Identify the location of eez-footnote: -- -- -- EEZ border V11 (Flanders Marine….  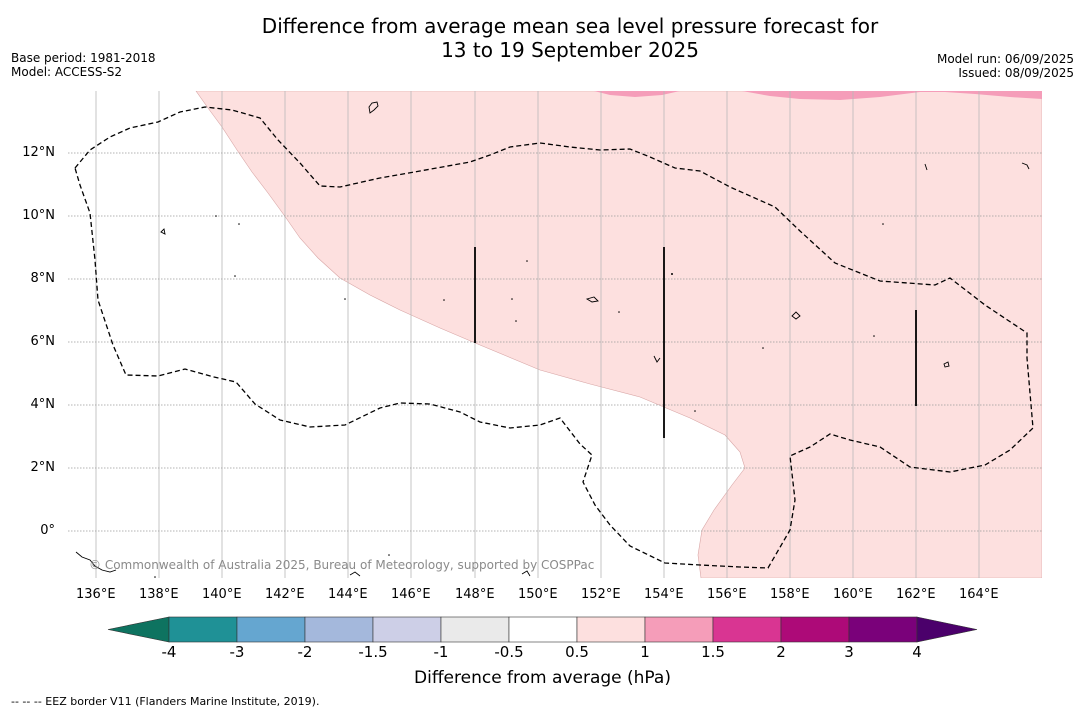
(165, 701).